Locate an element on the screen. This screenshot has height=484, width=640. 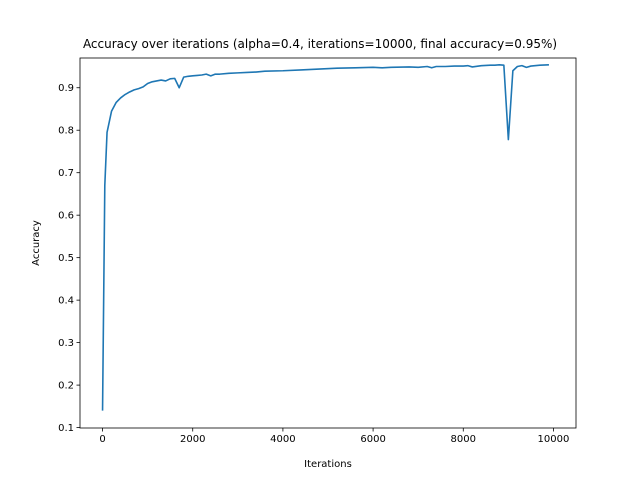
x-tick-label: 0 is located at coordinates (102, 439).